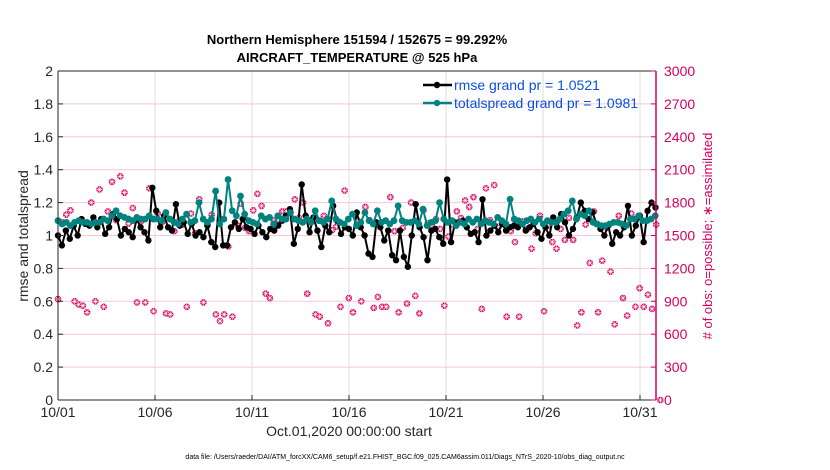 The width and height of the screenshot is (830, 470). I want to click on legend-label-rmse: rmse grand pr = 1.0521, so click(527, 85).